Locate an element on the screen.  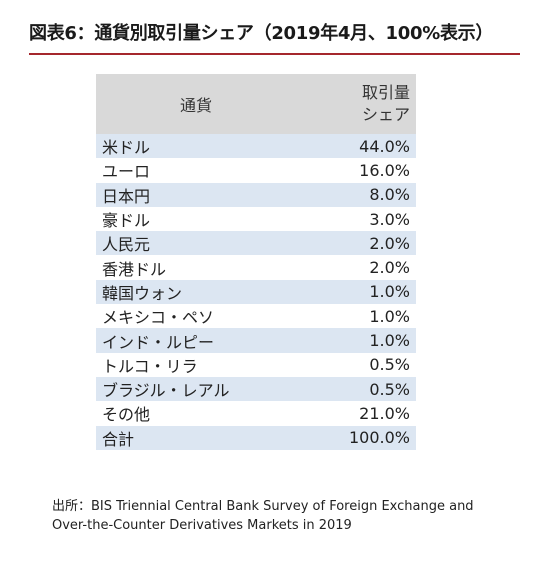
header-share: 取引量 シェア is located at coordinates (356, 104).